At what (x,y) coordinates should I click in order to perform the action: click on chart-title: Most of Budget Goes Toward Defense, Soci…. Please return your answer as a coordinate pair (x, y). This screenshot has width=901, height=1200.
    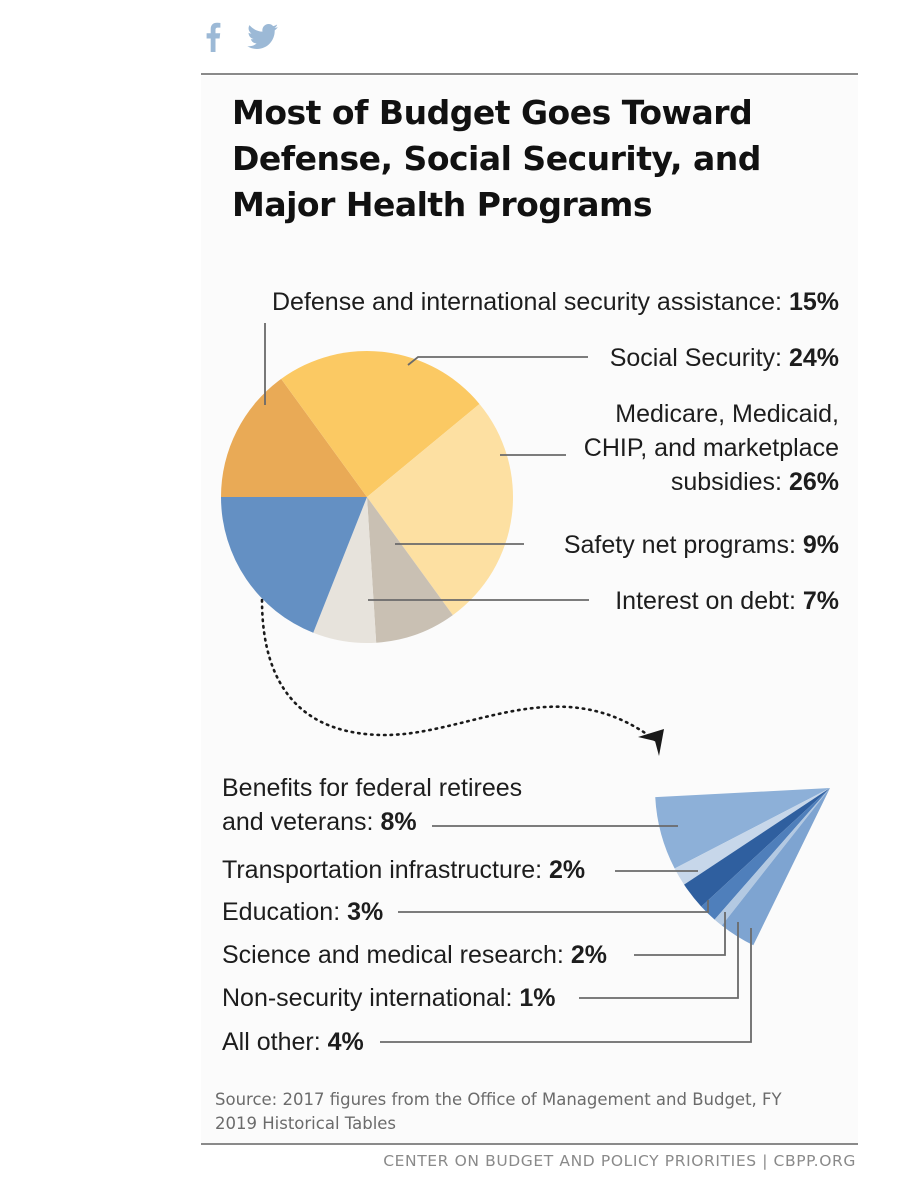
    Looking at the image, I should click on (496, 158).